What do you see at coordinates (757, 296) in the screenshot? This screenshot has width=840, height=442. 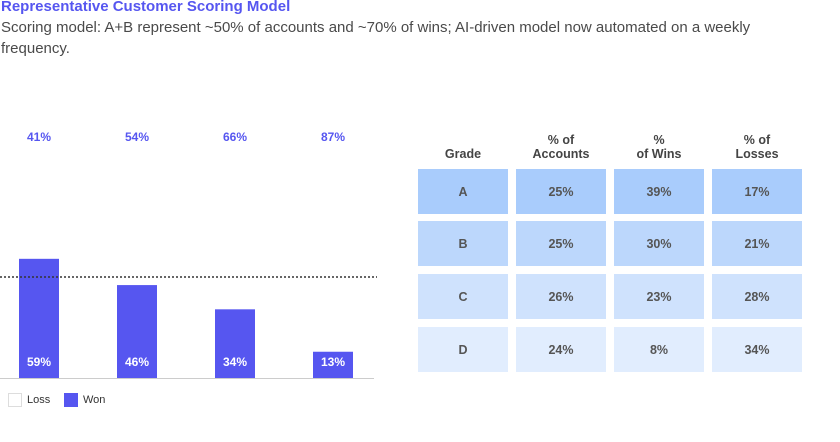 I see `table-cell: 28%` at bounding box center [757, 296].